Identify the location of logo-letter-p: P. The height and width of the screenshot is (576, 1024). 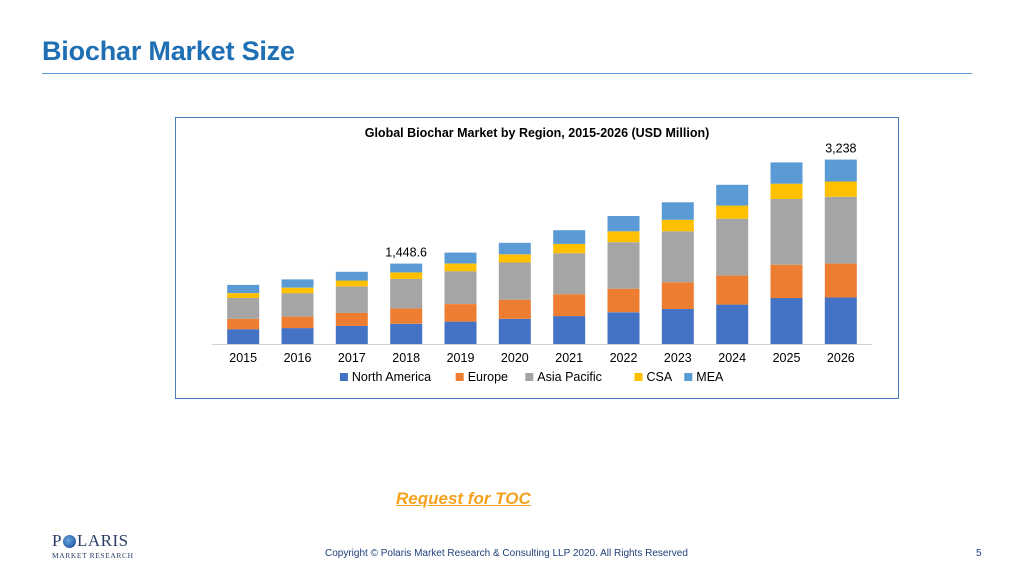
(57, 540).